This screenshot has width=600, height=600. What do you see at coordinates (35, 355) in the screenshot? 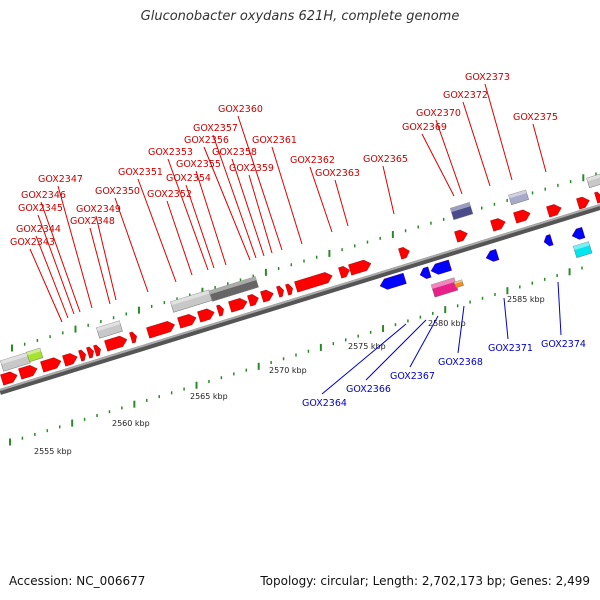
I see `rna-feature` at bounding box center [35, 355].